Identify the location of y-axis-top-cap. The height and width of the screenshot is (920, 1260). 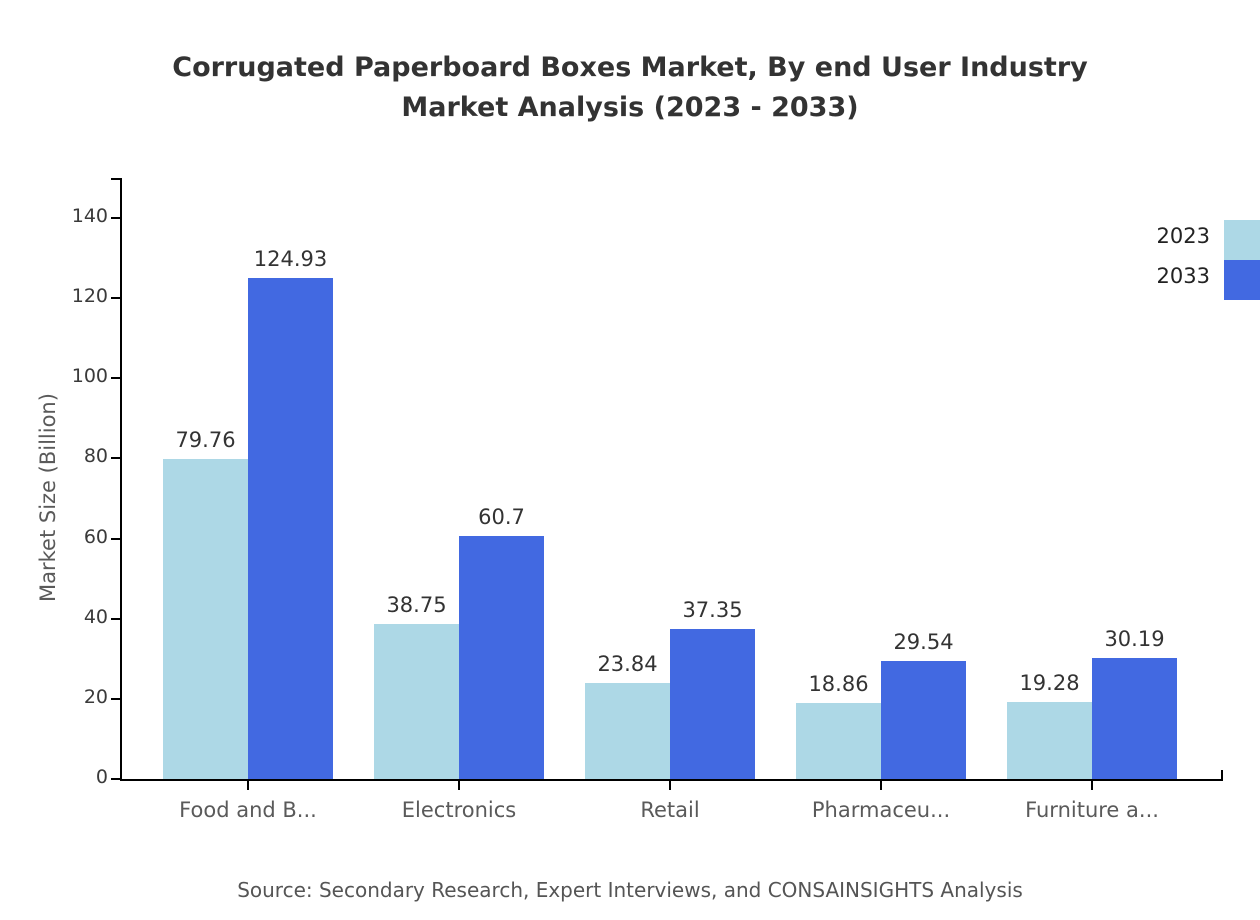
(116, 179).